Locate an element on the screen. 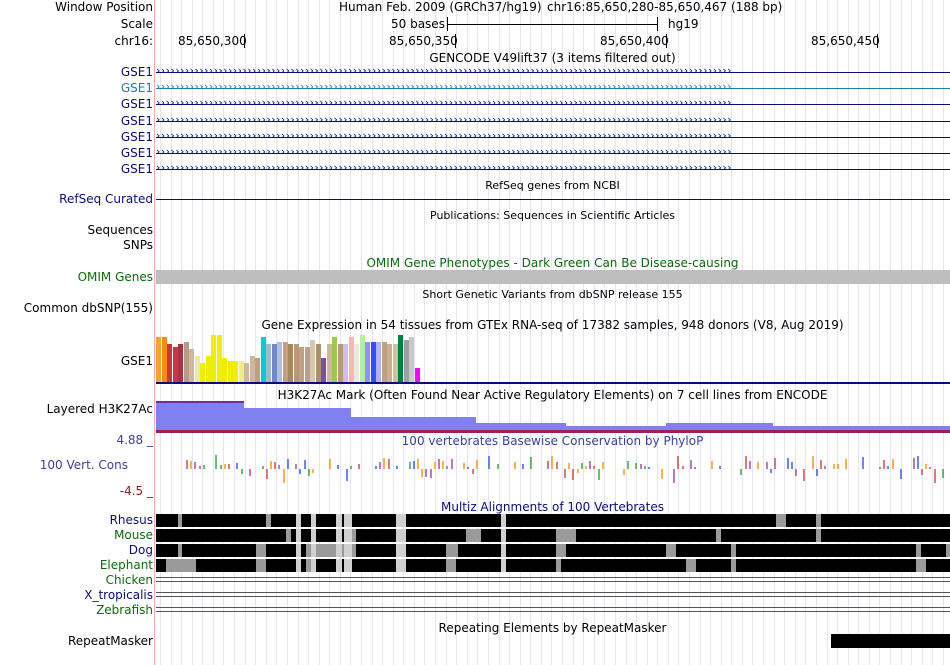 This screenshot has width=950, height=665. phylop-label: 100 Vert. Cons is located at coordinates (83, 465).